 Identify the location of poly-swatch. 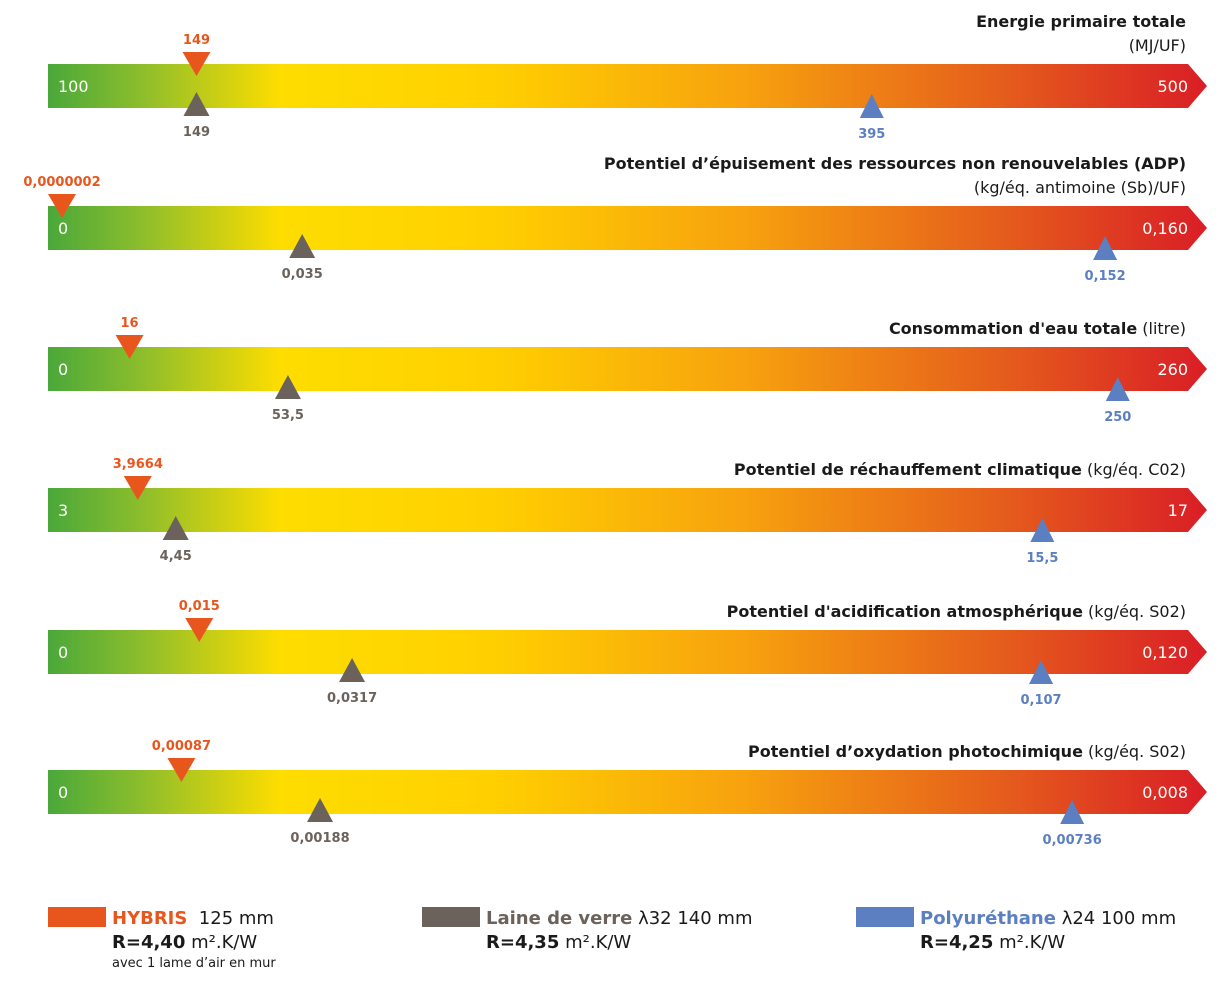
(885, 917).